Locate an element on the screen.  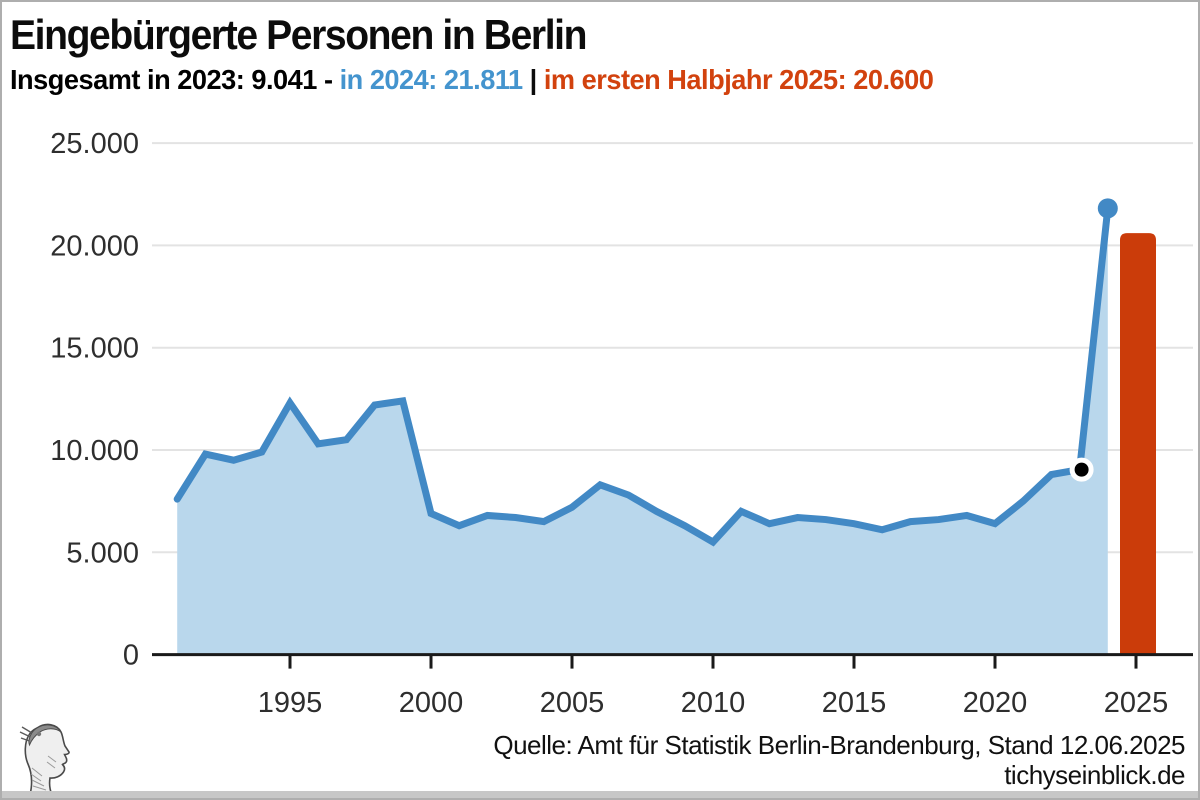
subtitle-total-2023: Insgesamt in 2023: 9.041 - is located at coordinates (175, 79).